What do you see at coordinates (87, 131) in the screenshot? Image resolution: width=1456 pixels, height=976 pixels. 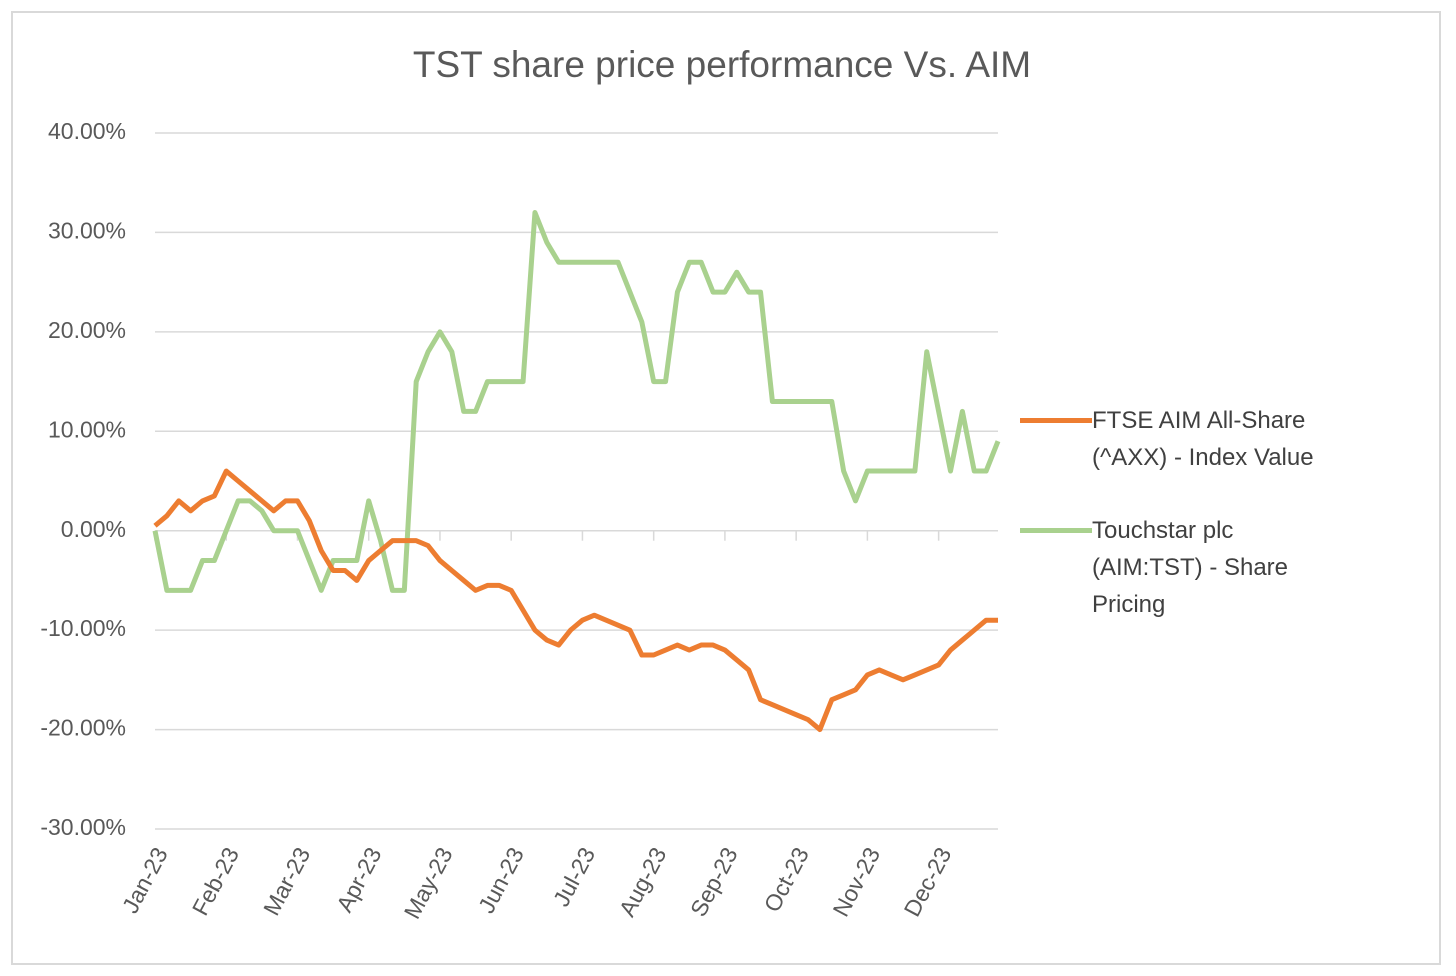 I see `y-tick-label: 40.00%` at bounding box center [87, 131].